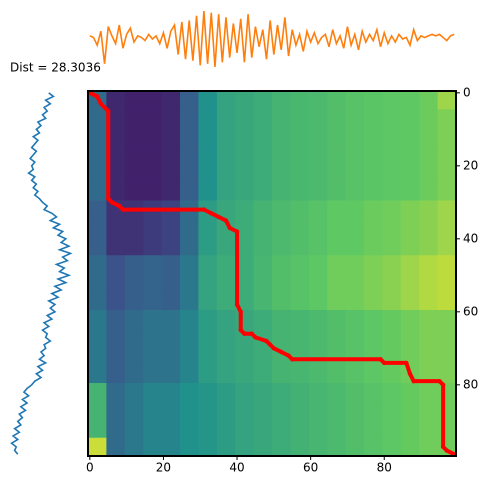 This screenshot has width=492, height=495. Describe the element at coordinates (310, 468) in the screenshot. I see `x-tick-label: 60` at that location.